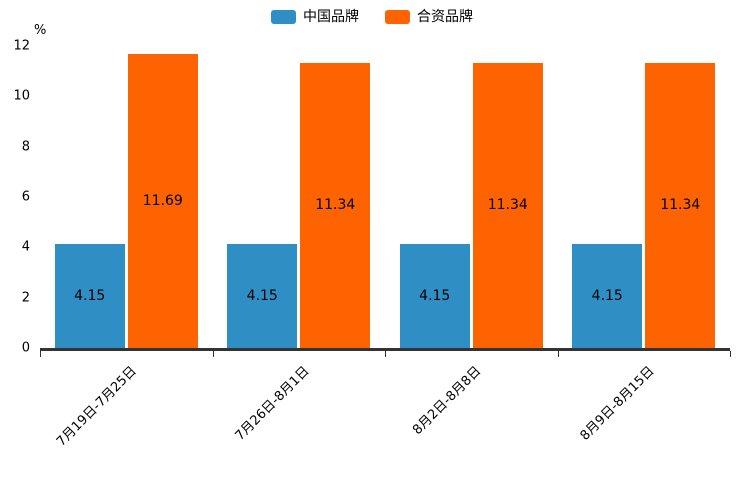 The height and width of the screenshot is (496, 744). I want to click on bar-value-label: 11.69, so click(162, 200).